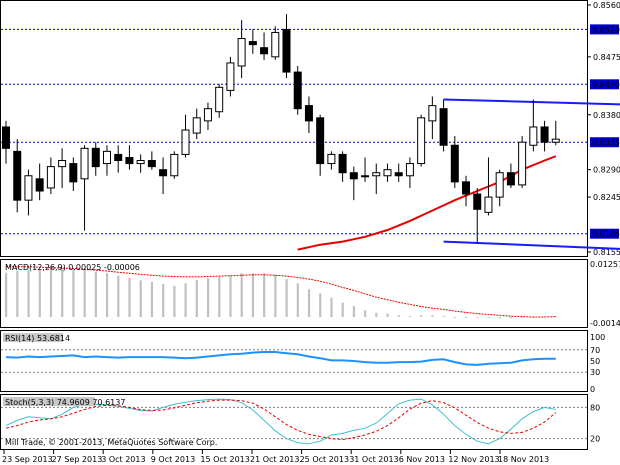 The width and height of the screenshot is (620, 465). Describe the element at coordinates (274, 459) in the screenshot. I see `time-tick-label: 21 Oct 2013` at that location.